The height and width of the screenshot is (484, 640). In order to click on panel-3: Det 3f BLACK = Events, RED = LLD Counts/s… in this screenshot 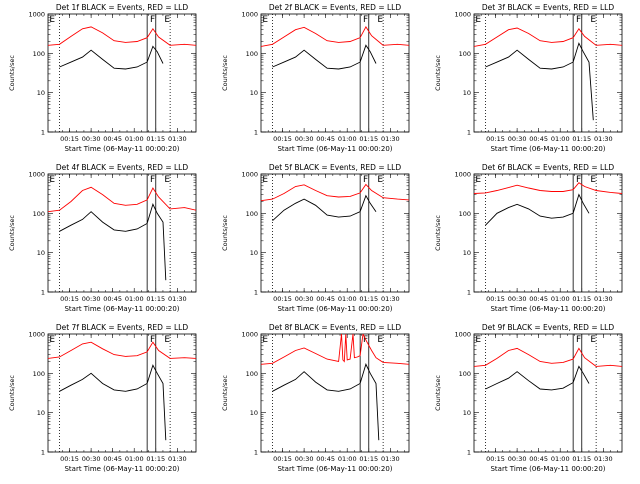, I will do `click(528, 78)`.